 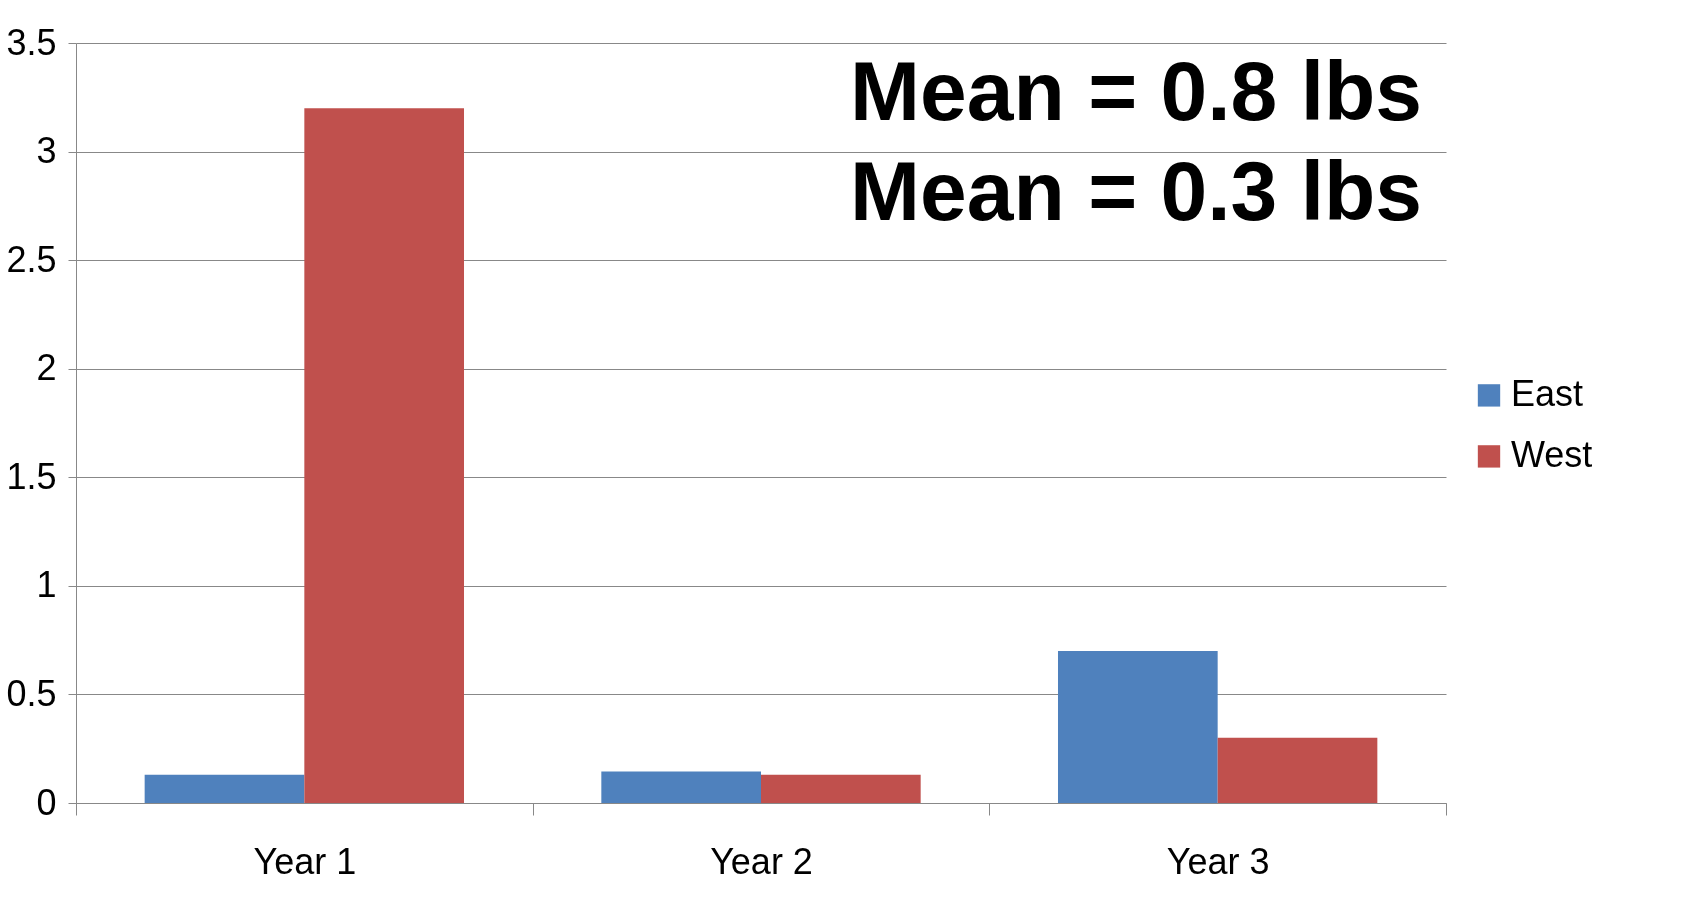 What do you see at coordinates (46, 585) in the screenshot?
I see `y-tick-label: 1` at bounding box center [46, 585].